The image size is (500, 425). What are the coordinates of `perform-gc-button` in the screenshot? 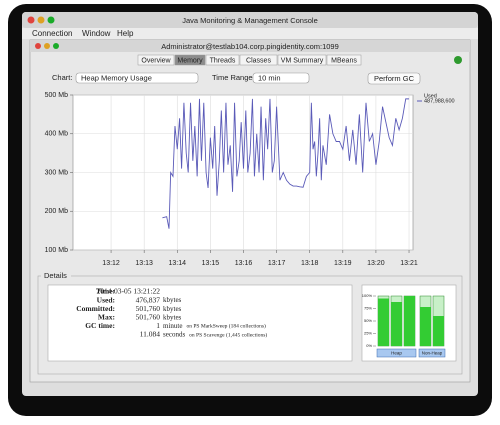 It's located at (394, 78).